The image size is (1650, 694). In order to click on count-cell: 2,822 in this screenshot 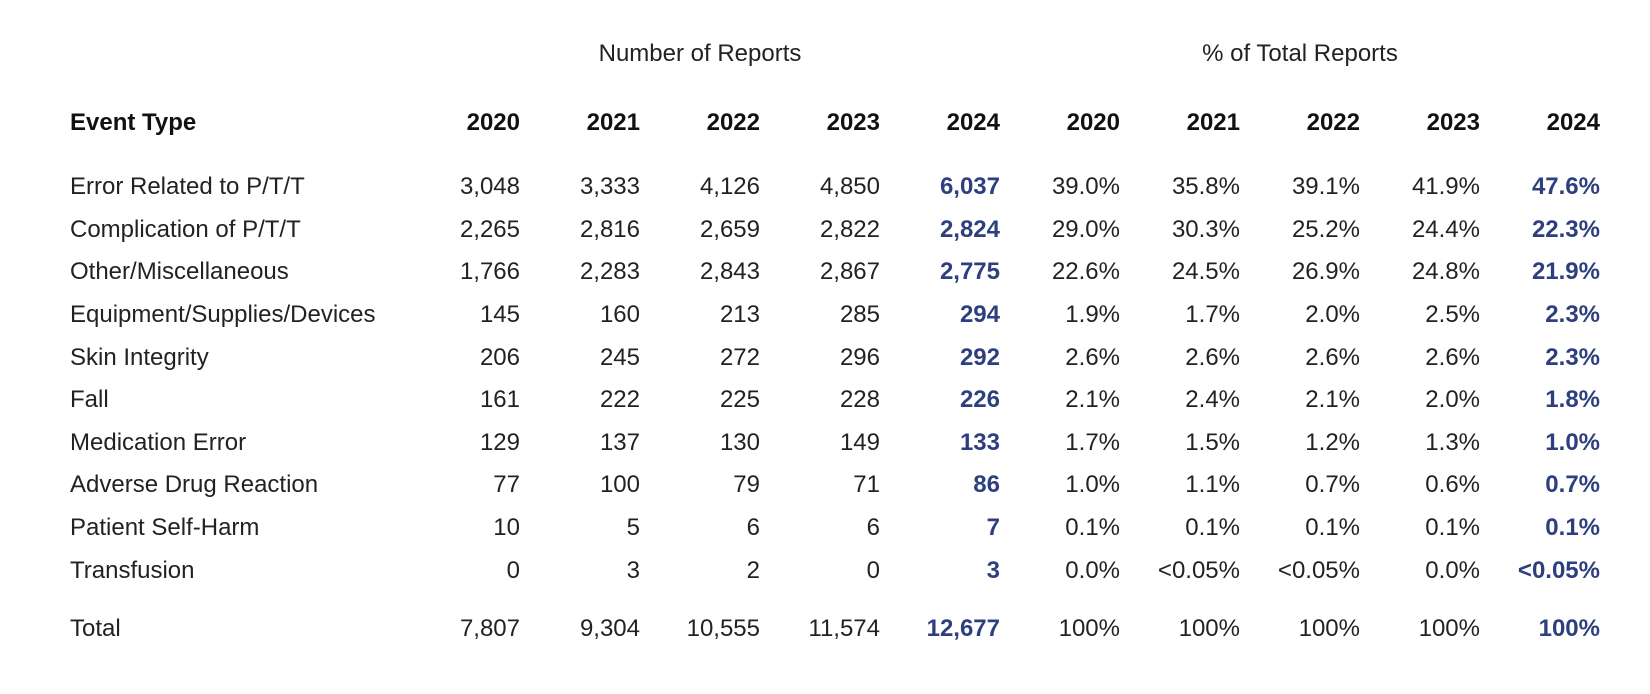, I will do `click(849, 229)`.